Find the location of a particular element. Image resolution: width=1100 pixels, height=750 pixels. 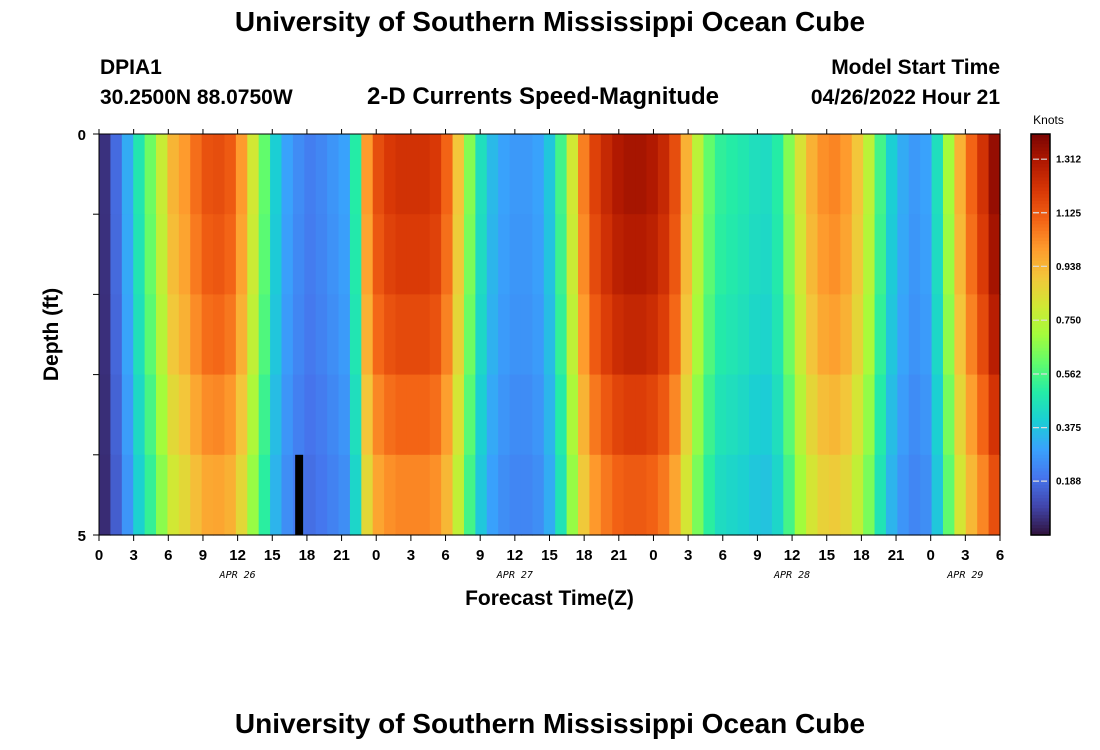

station-coords: 30.2500N 88.0750W is located at coordinates (196, 97).